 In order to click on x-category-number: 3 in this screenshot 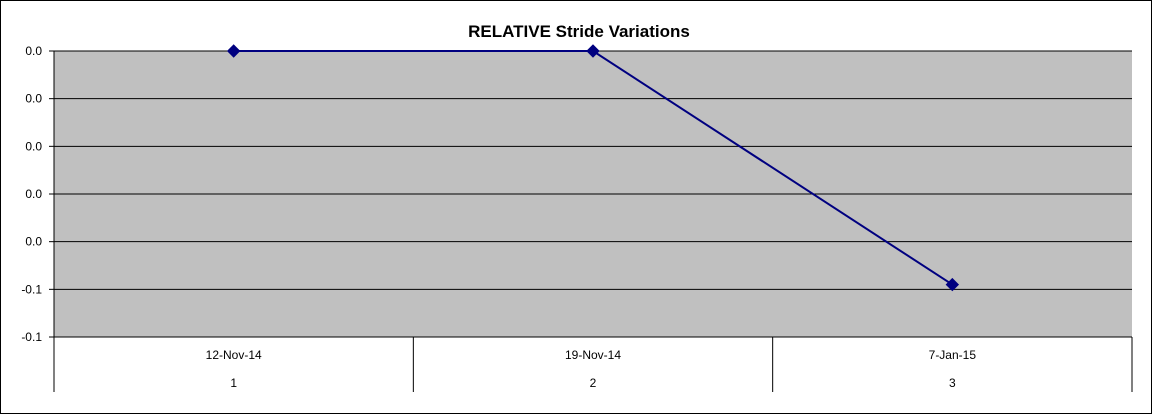, I will do `click(952, 383)`.